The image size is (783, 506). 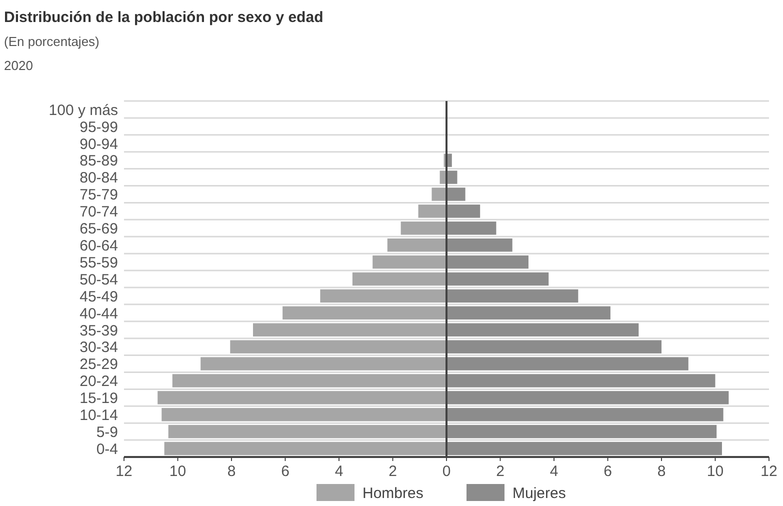 What do you see at coordinates (99, 381) in the screenshot?
I see `y-tick-label: 20-24` at bounding box center [99, 381].